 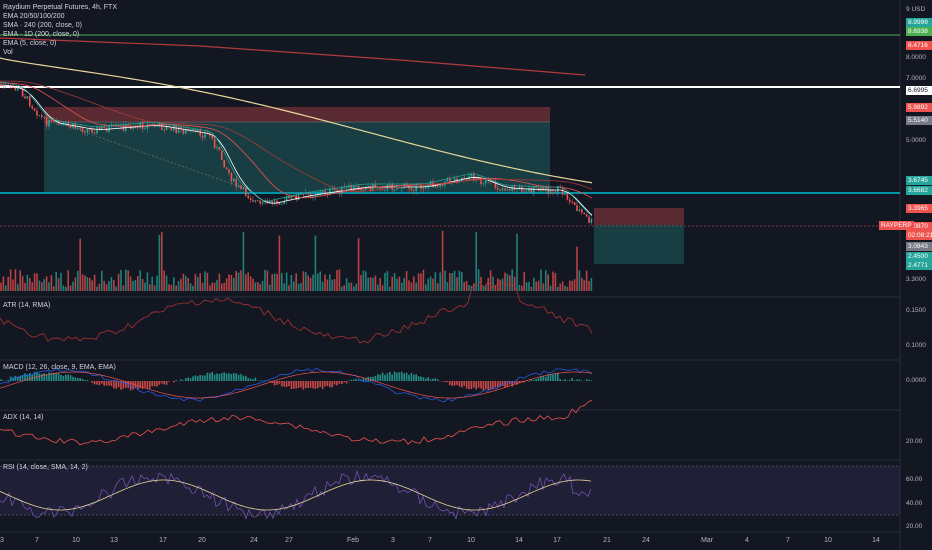 I want to click on legend-ema-group: EMA 20/50/100/200, so click(x=34, y=16).